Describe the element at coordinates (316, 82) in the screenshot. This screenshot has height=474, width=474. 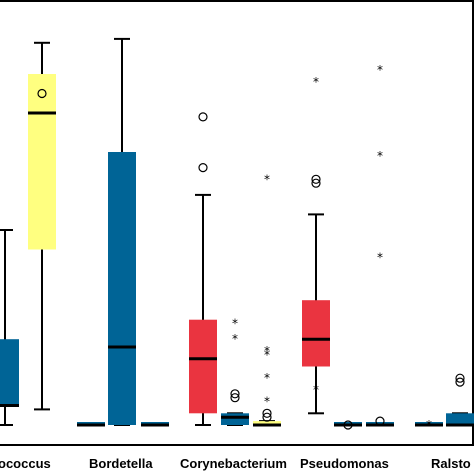
I see `outlier-star-pseudo-a-1: *` at that location.